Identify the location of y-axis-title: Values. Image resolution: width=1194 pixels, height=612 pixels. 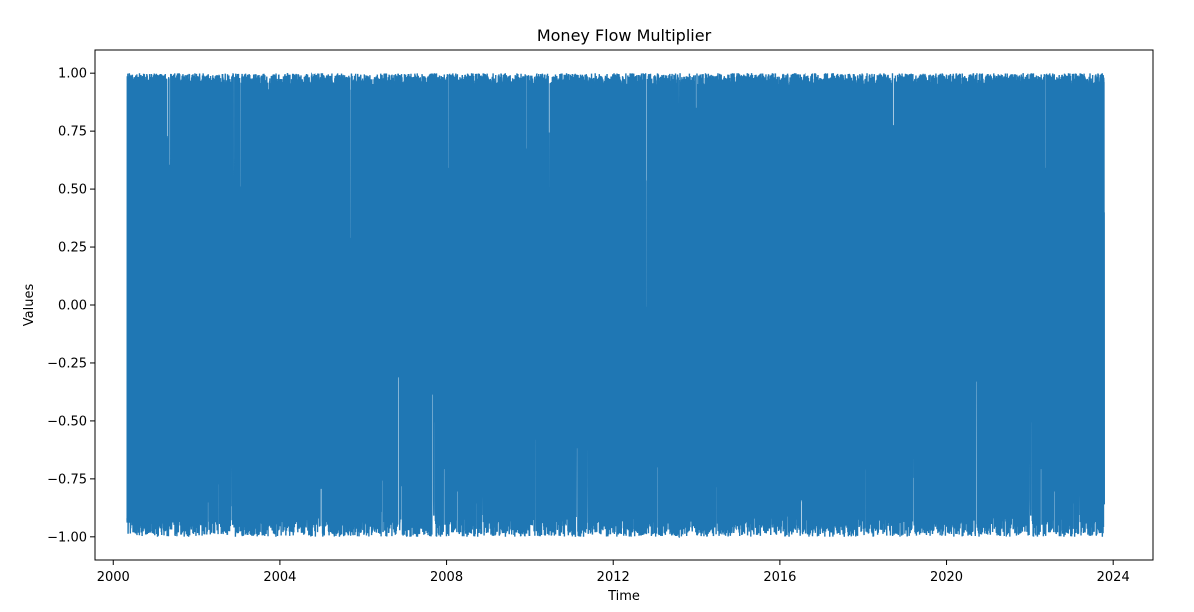
(29, 305).